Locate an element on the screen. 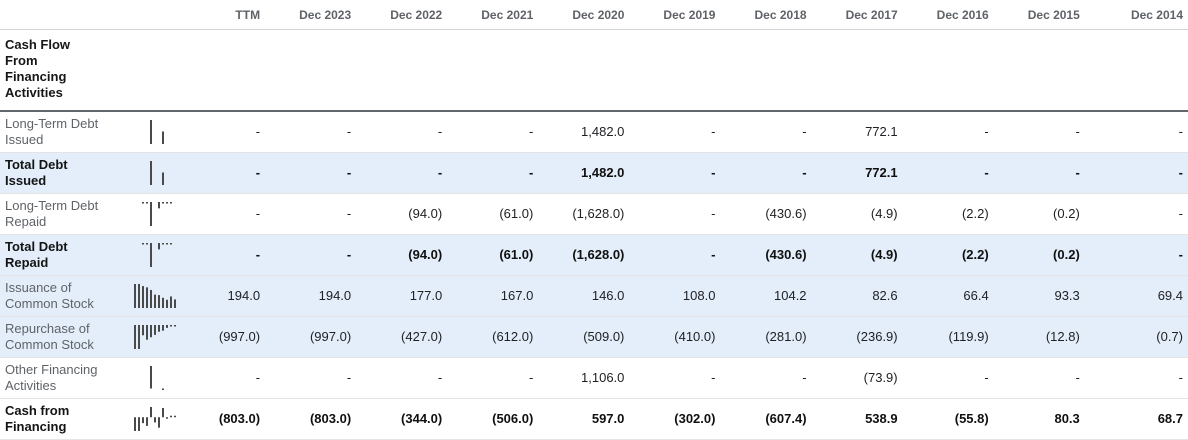 The image size is (1188, 440). row-label: Issuance of Common Stock is located at coordinates (64, 296).